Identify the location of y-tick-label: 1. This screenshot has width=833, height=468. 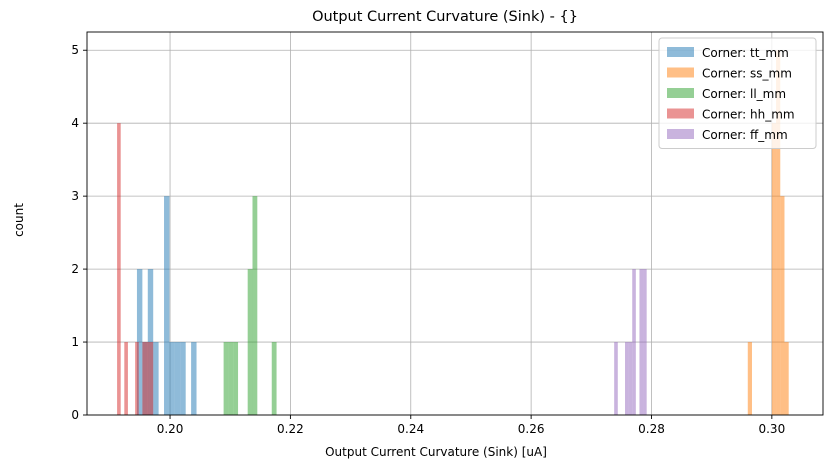
(75, 342).